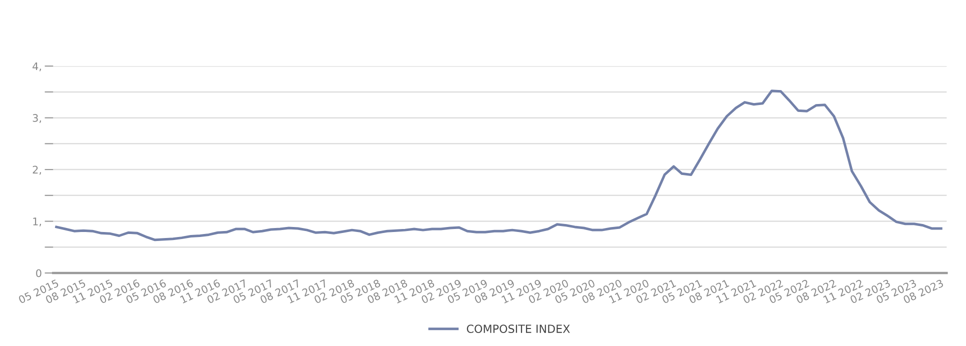  What do you see at coordinates (518, 328) in the screenshot?
I see `legend-label: COMPOSITE INDEX` at bounding box center [518, 328].